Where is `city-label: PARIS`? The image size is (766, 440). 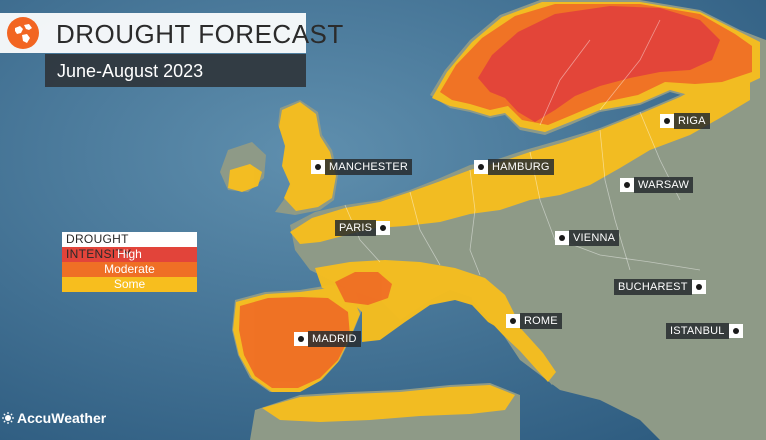
city-label: PARIS is located at coordinates (356, 228).